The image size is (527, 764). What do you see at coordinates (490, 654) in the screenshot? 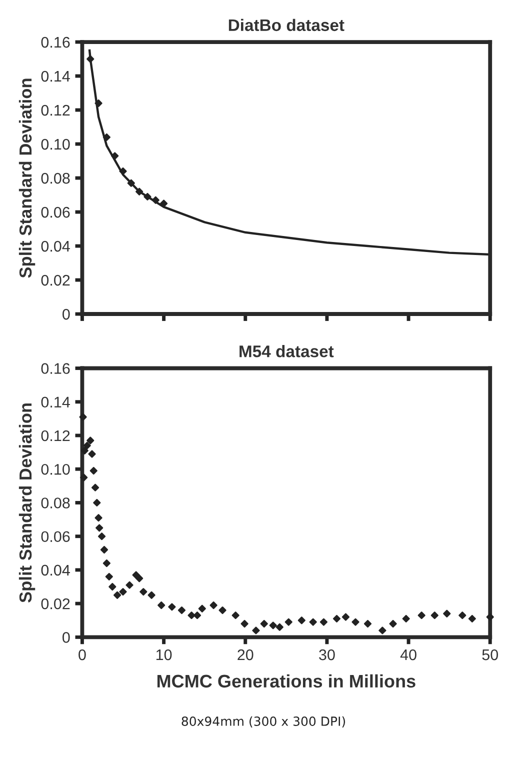
I see `x-tick-label: 50` at bounding box center [490, 654].